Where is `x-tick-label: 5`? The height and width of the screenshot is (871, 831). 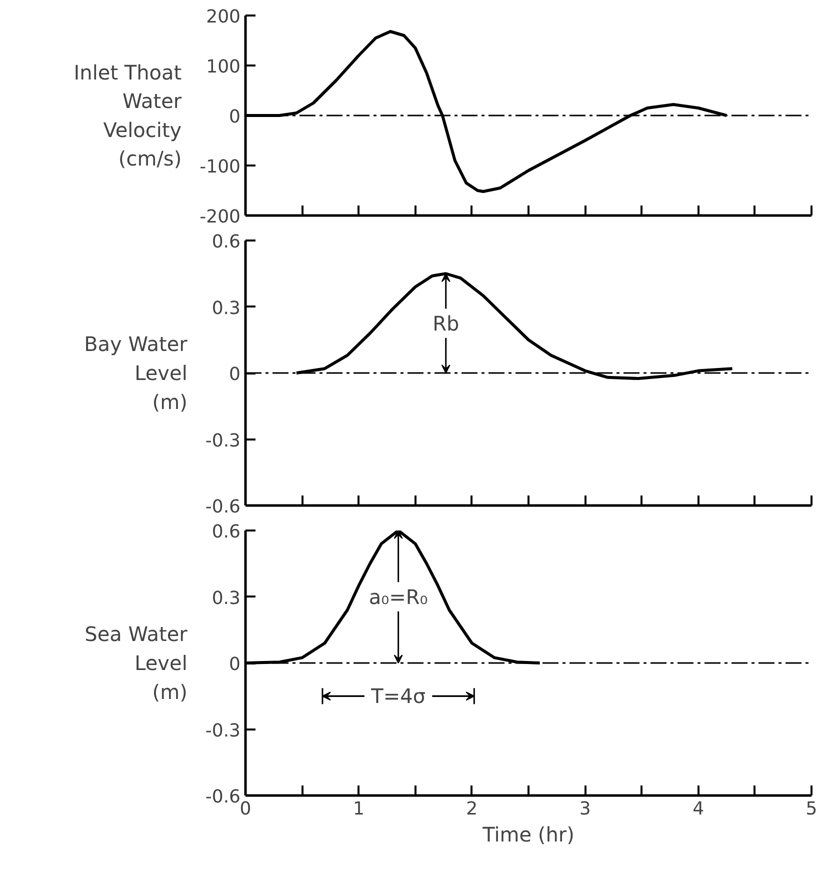
x-tick-label: 5 is located at coordinates (812, 809).